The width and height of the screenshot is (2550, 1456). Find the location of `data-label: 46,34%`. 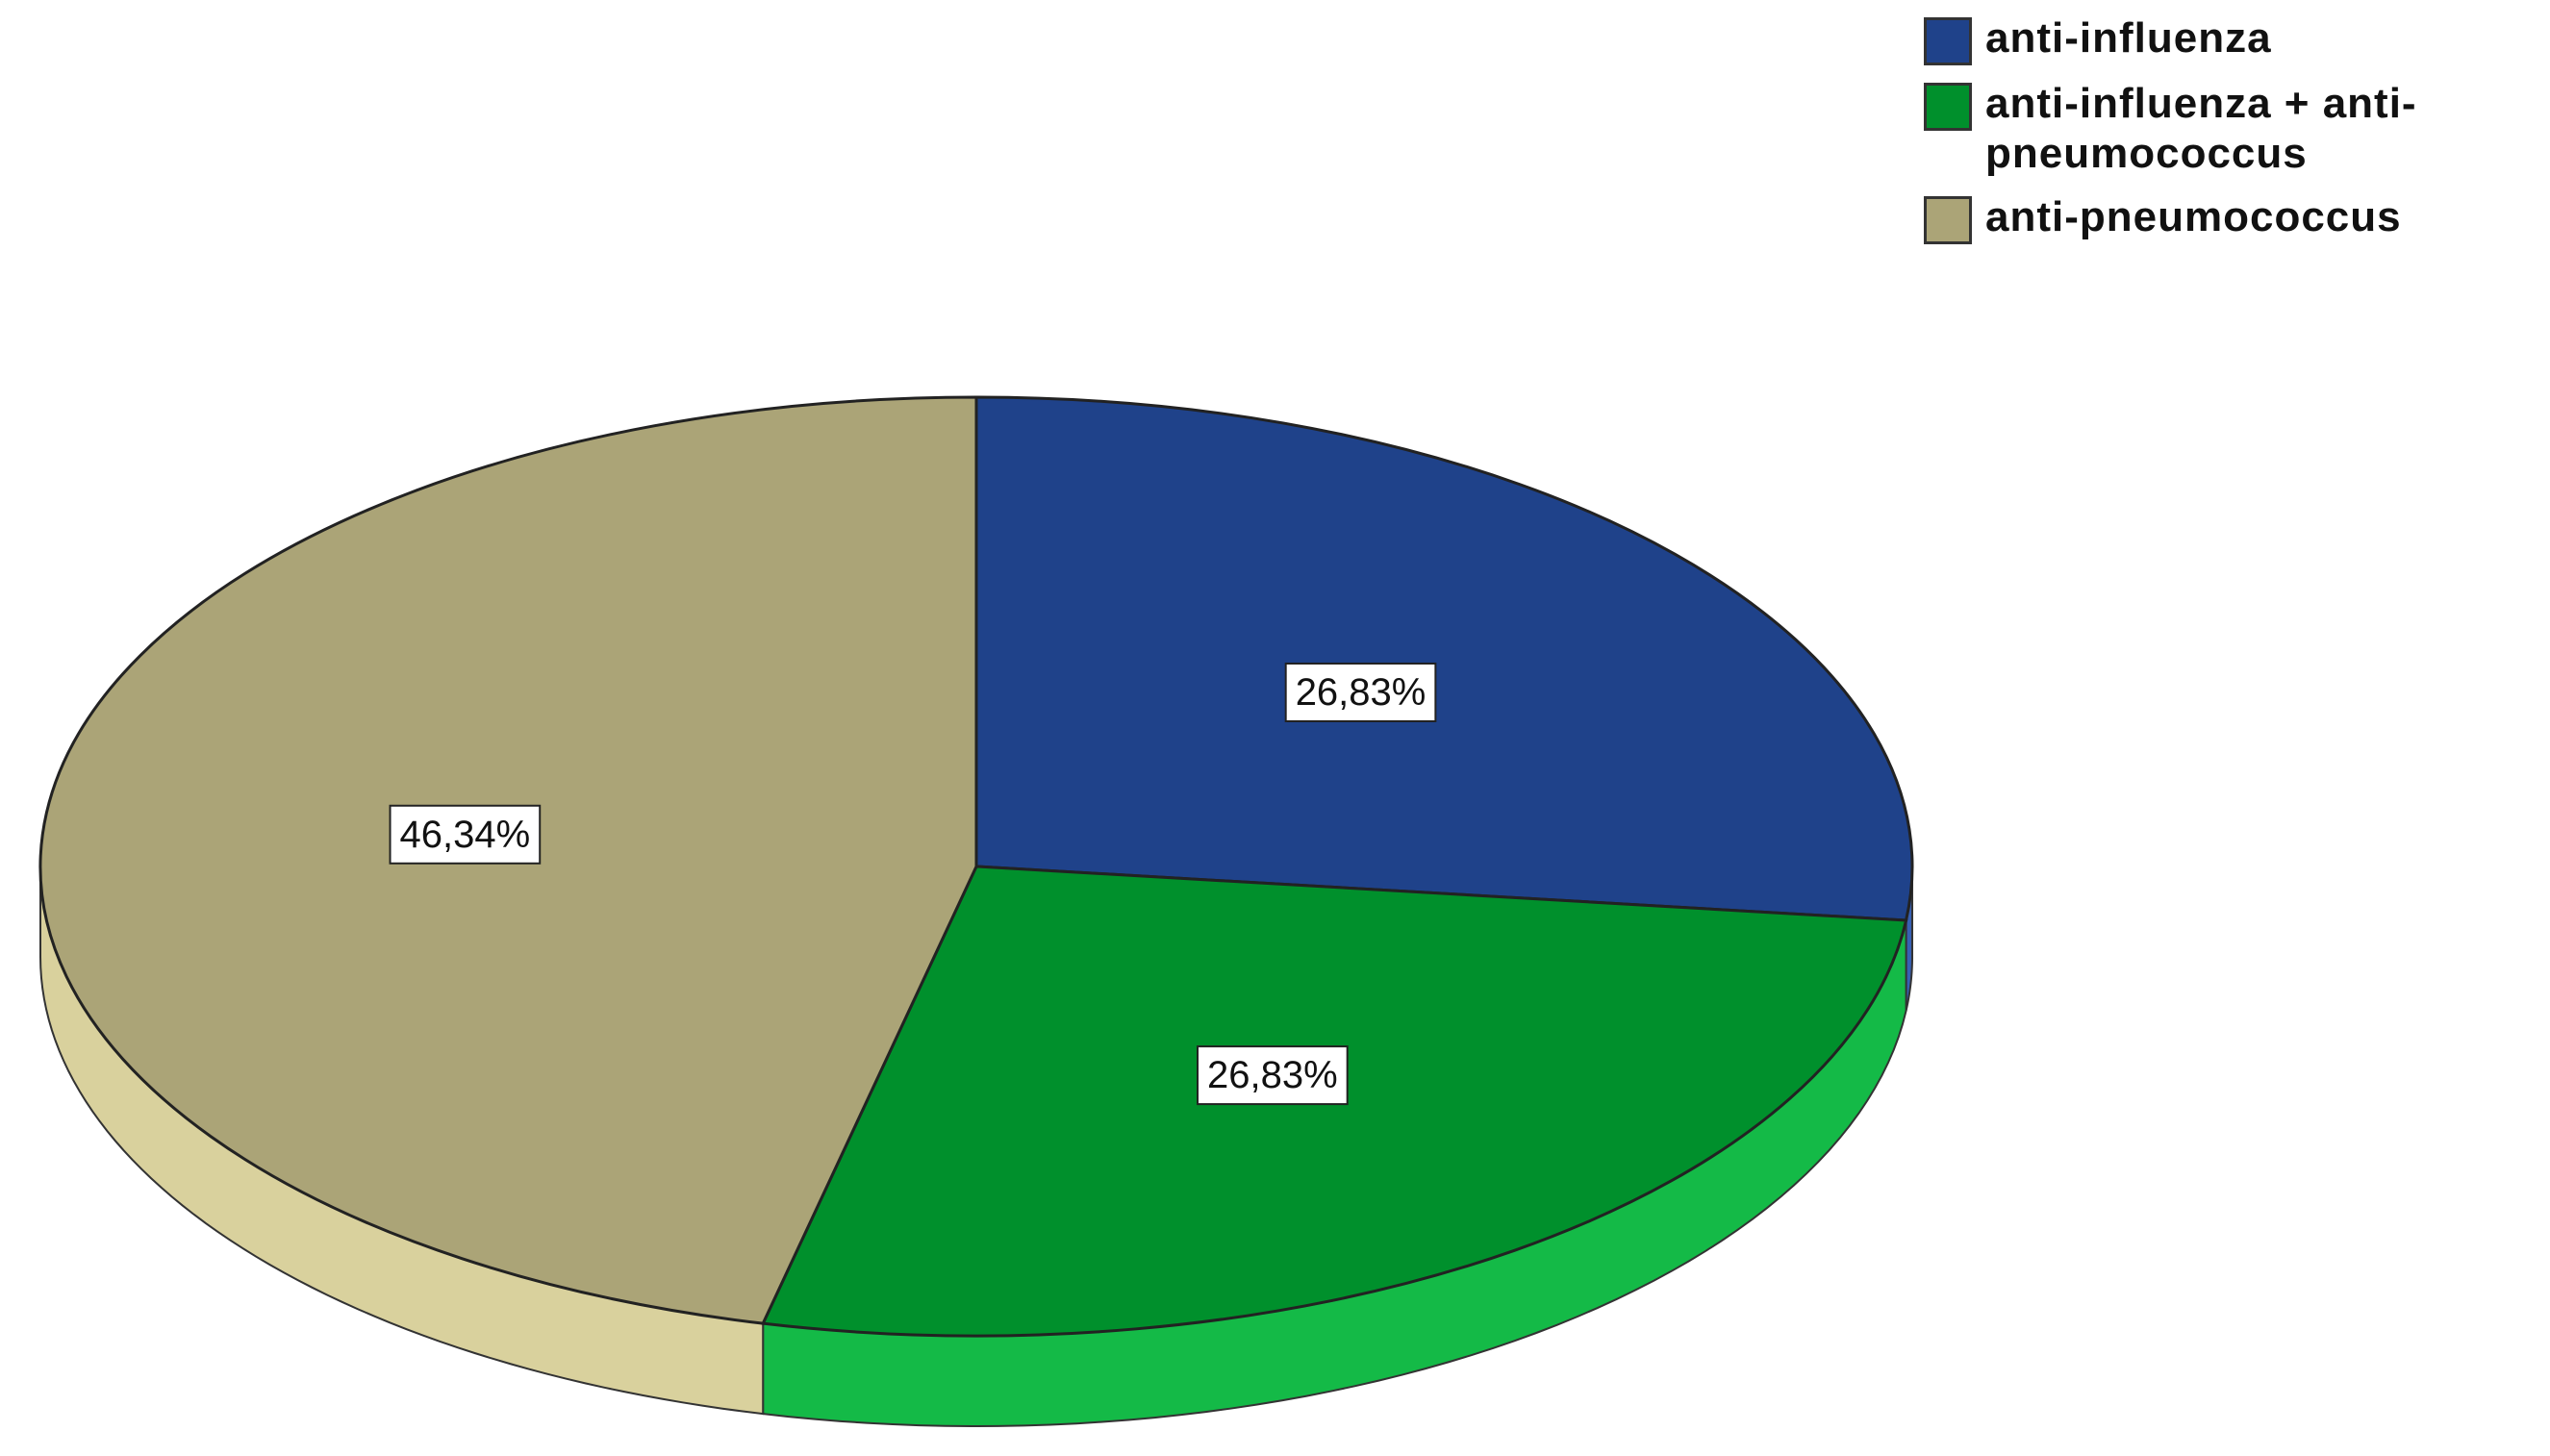

data-label: 46,34% is located at coordinates (465, 835).